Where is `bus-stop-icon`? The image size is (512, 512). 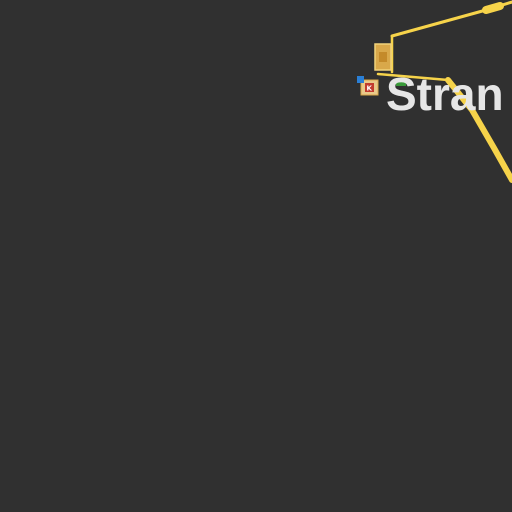 bus-stop-icon is located at coordinates (401, 82).